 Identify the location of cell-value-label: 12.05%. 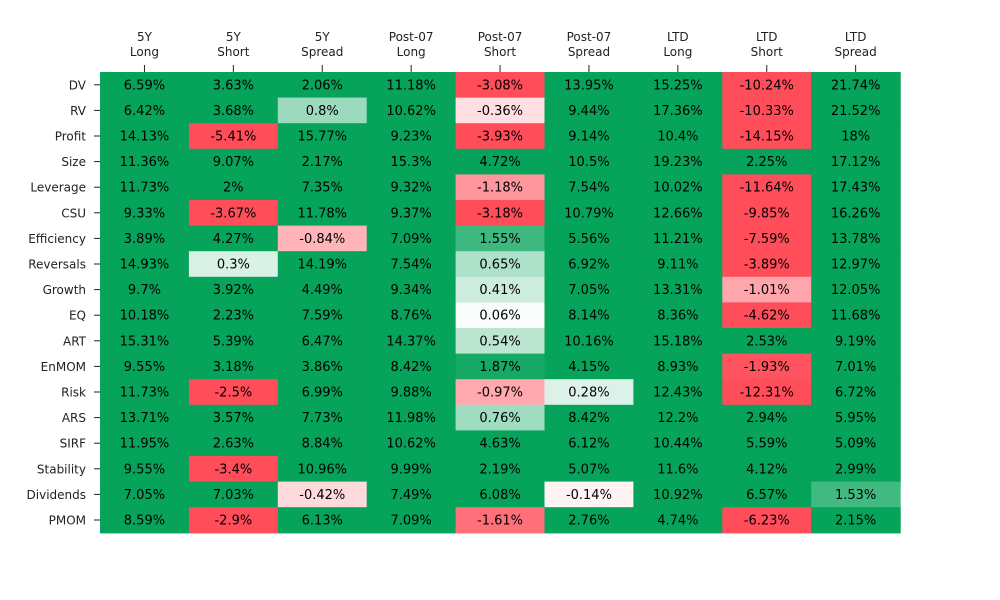
(856, 290).